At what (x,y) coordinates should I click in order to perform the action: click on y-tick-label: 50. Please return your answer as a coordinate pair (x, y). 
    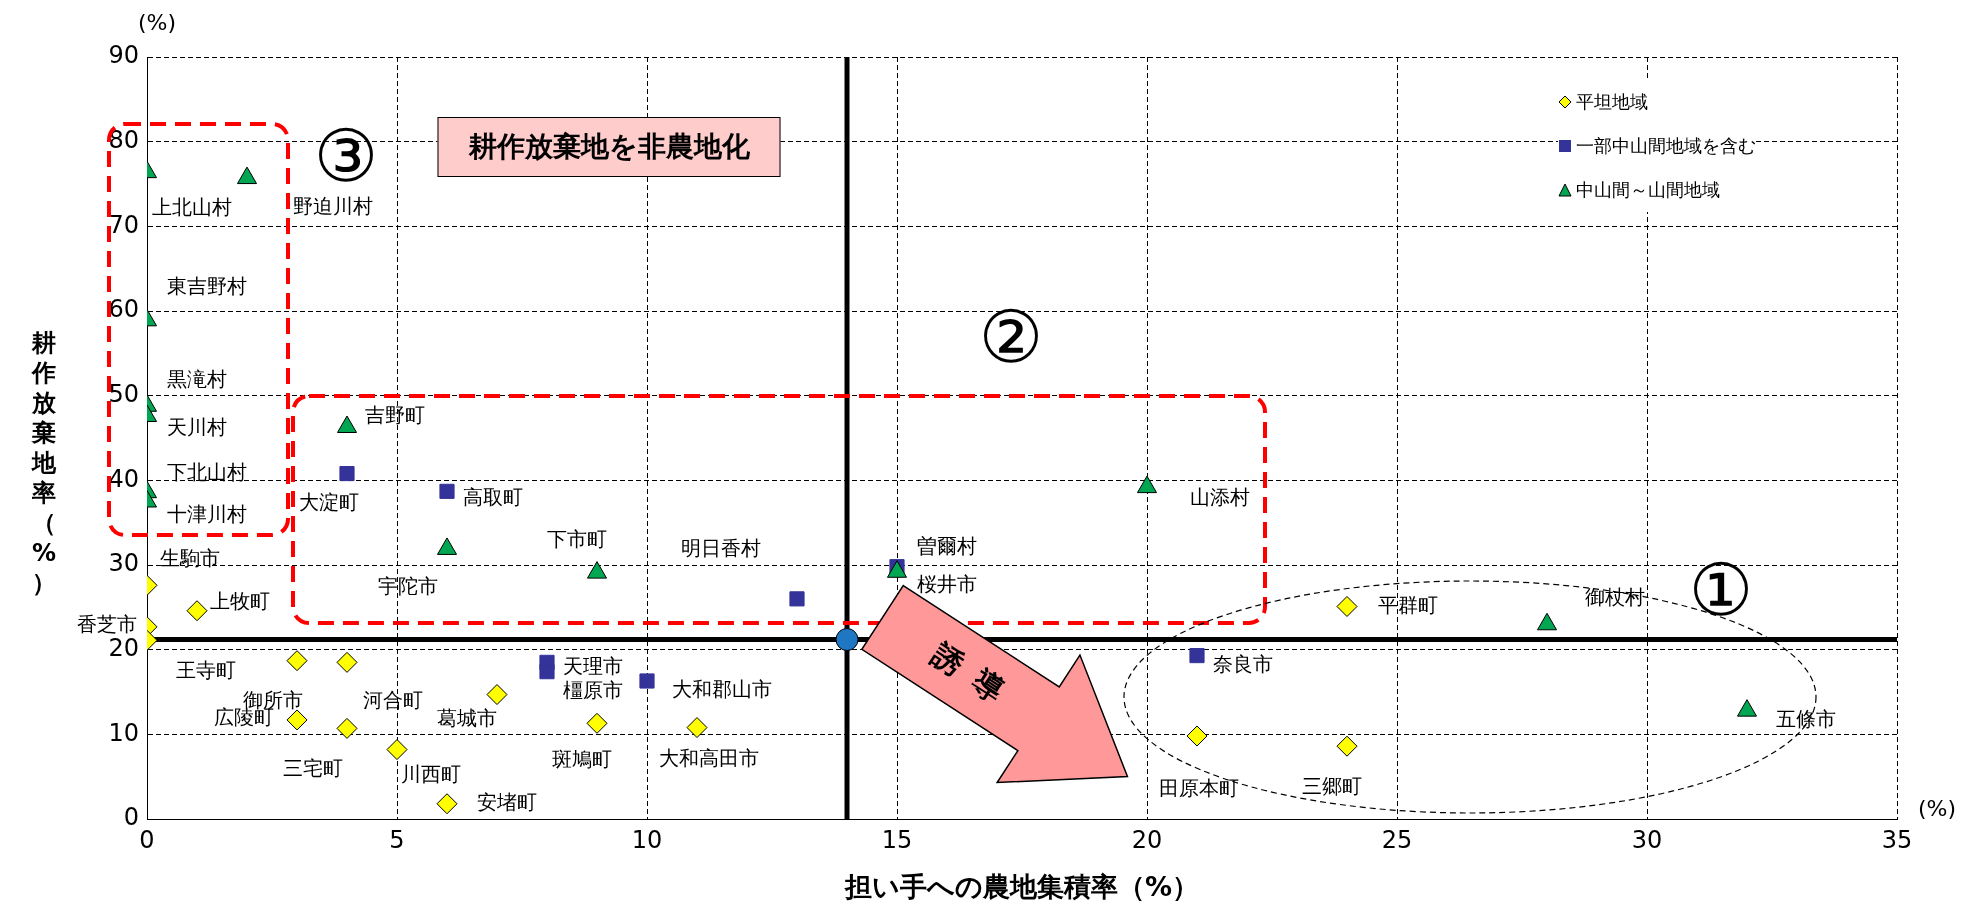
    Looking at the image, I should click on (123, 393).